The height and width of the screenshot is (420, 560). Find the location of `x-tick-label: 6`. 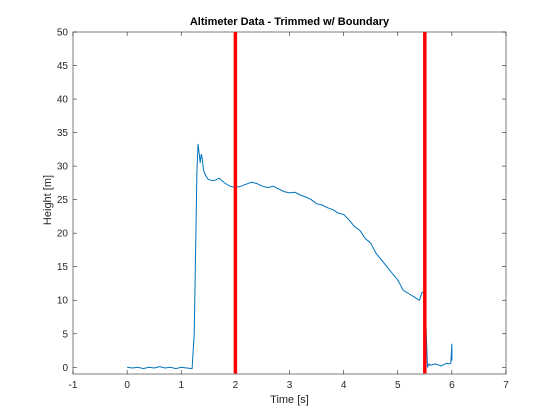

x-tick-label: 6 is located at coordinates (452, 385).